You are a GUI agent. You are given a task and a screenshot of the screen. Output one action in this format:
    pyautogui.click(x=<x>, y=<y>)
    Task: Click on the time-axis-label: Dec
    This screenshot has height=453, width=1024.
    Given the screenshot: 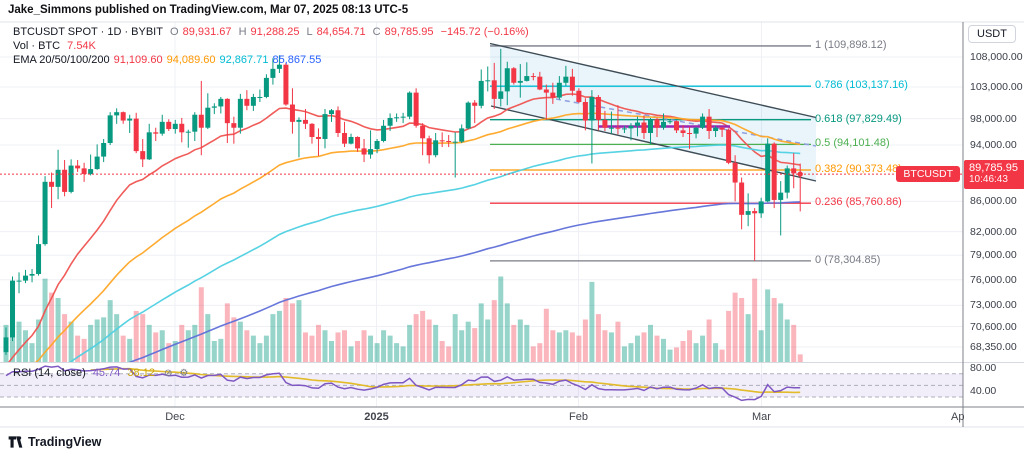 What is the action you would take?
    pyautogui.click(x=175, y=417)
    